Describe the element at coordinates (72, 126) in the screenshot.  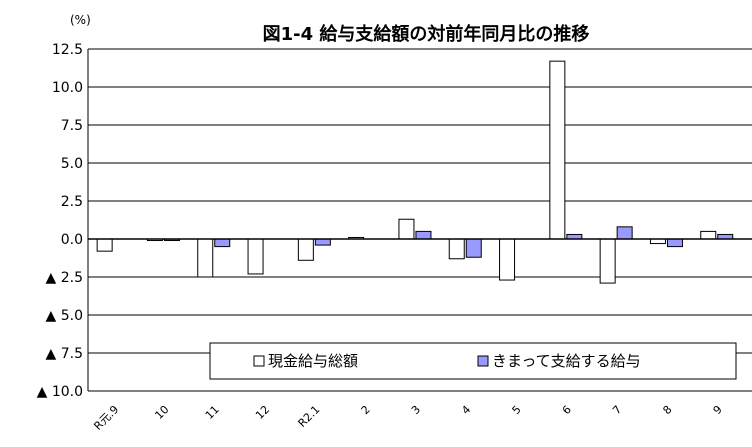
I see `y-tick-label: 7.5` at that location.